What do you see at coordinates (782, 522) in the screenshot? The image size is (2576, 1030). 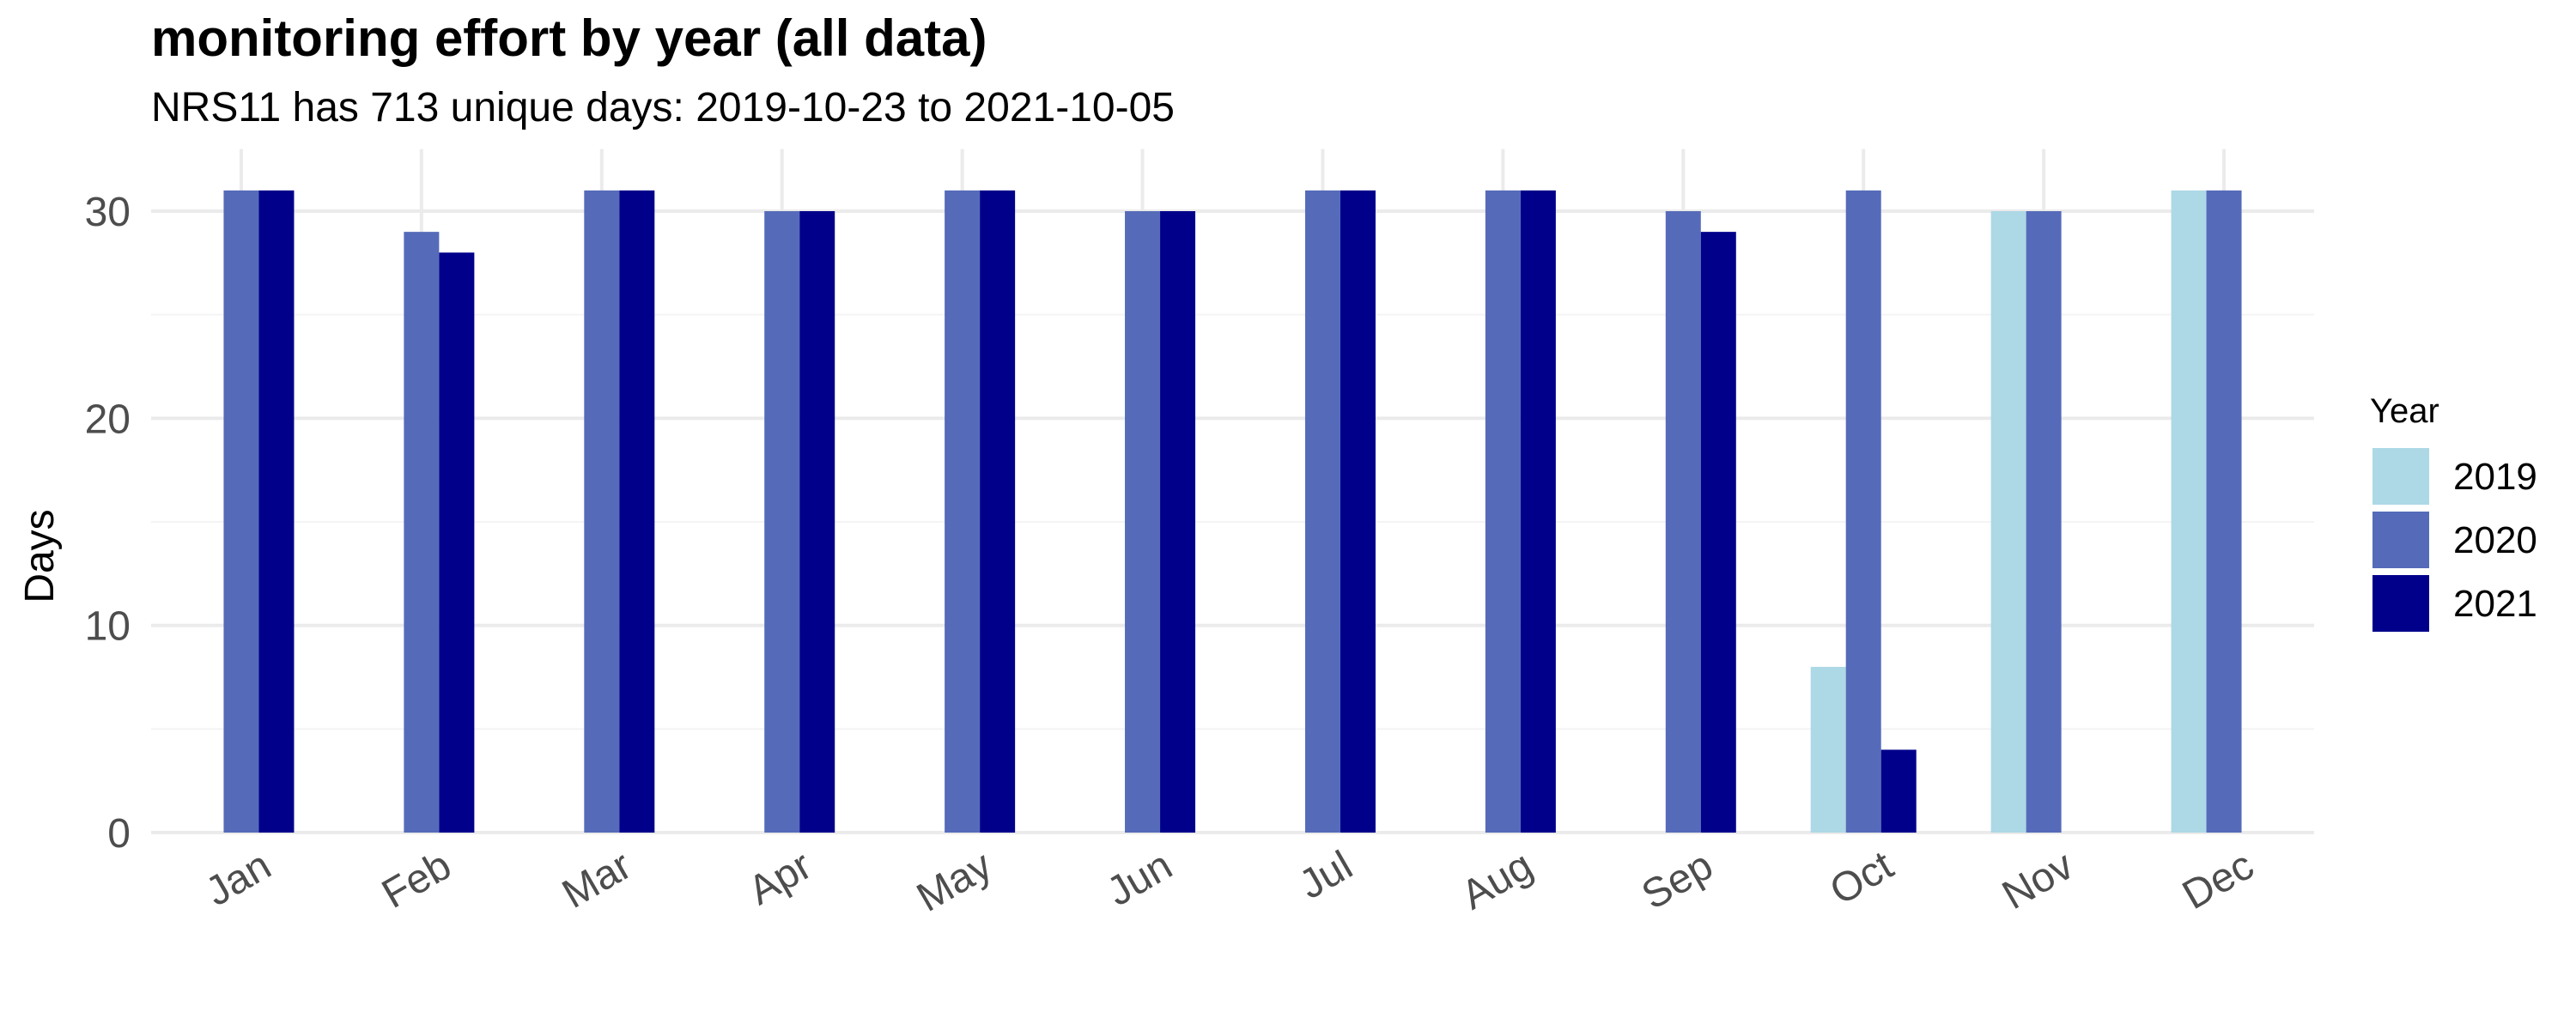 I see `bar-2020-apr` at bounding box center [782, 522].